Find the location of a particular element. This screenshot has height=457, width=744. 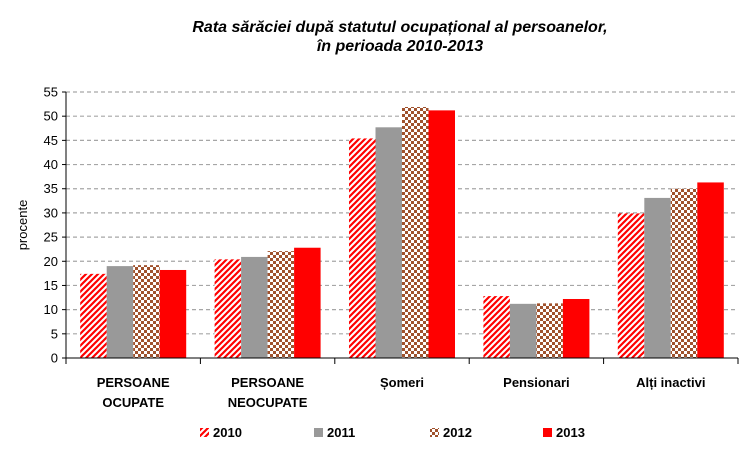

legend-swatch-2013 is located at coordinates (547, 432).